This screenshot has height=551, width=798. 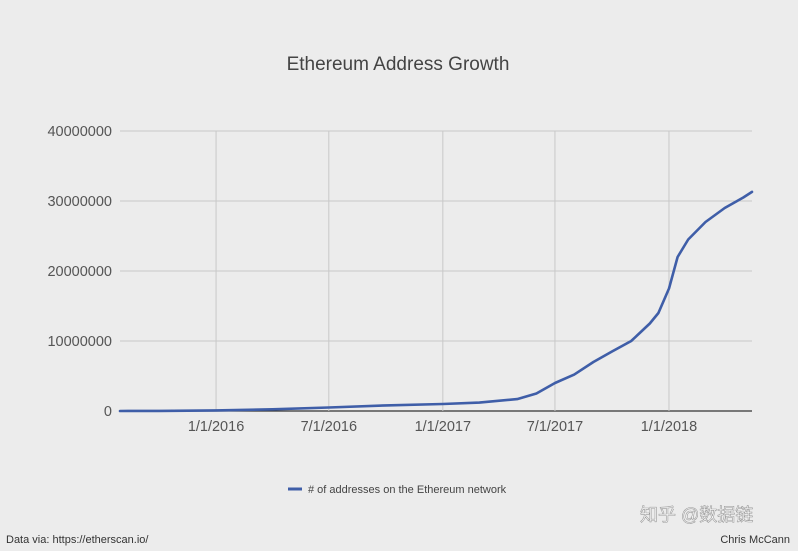 What do you see at coordinates (555, 427) in the screenshot?
I see `x-tick-label: 7/1/2017` at bounding box center [555, 427].